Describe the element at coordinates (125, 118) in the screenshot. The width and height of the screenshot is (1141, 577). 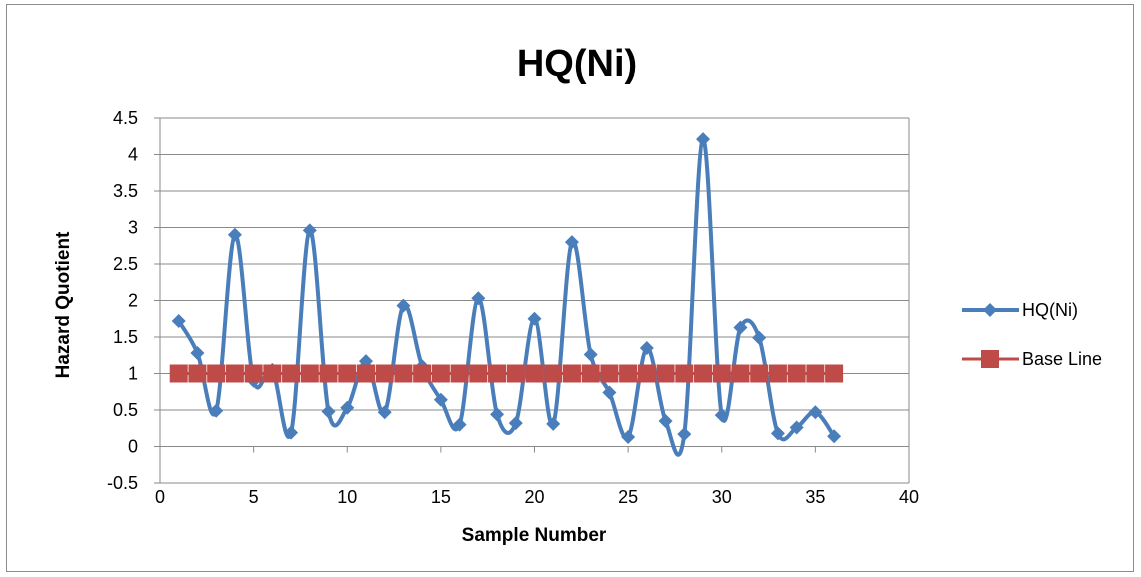
I see `y-tick-label: 4.5` at that location.